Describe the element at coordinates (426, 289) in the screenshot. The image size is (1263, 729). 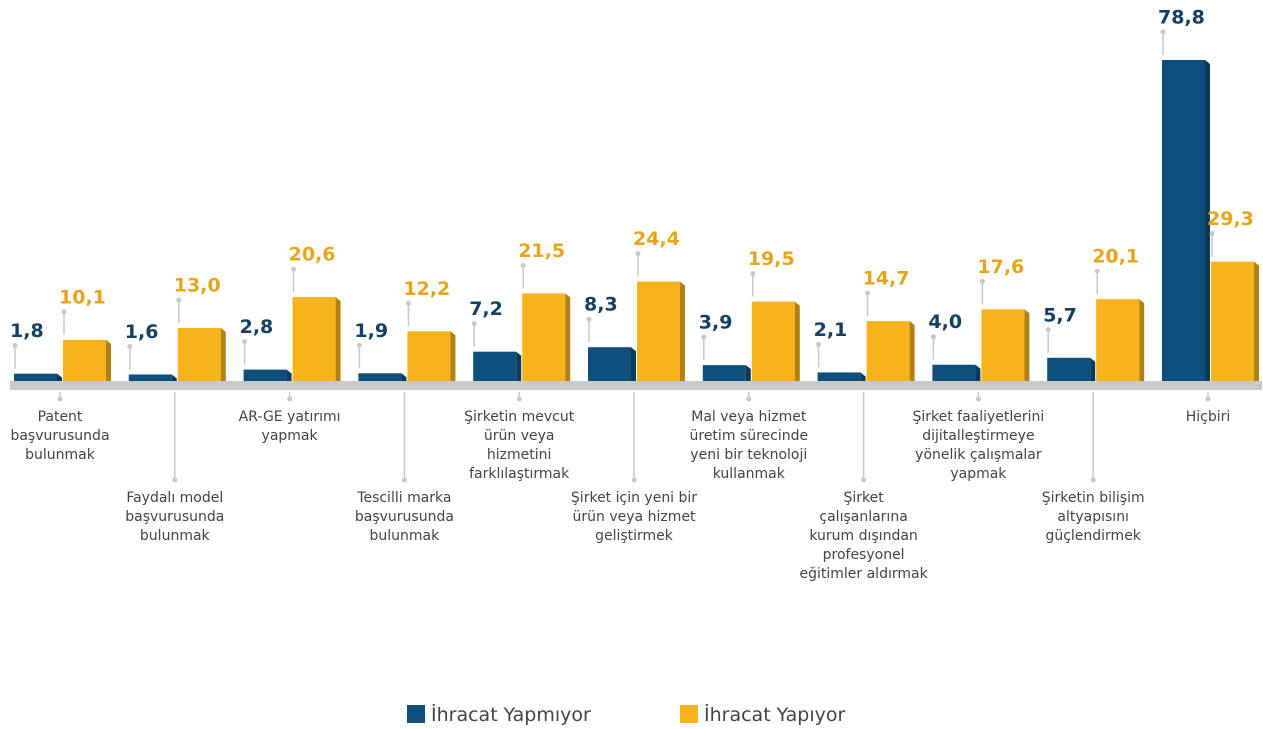
I see `value-label: 12,2` at that location.